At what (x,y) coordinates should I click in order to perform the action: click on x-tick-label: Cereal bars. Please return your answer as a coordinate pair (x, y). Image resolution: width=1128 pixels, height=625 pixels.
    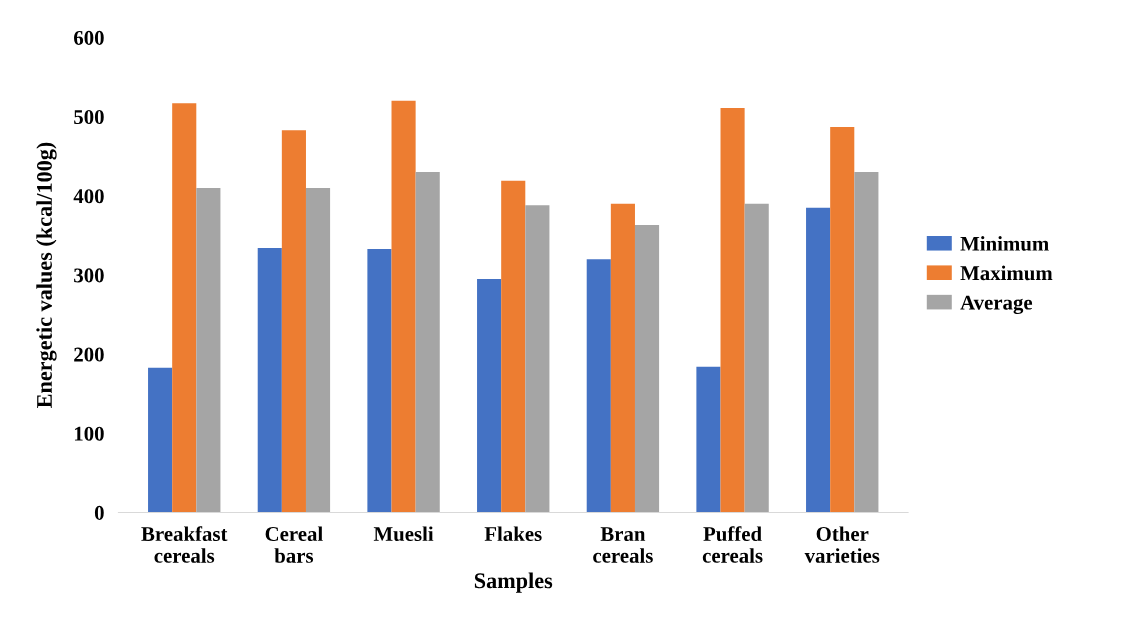
    Looking at the image, I should click on (294, 544).